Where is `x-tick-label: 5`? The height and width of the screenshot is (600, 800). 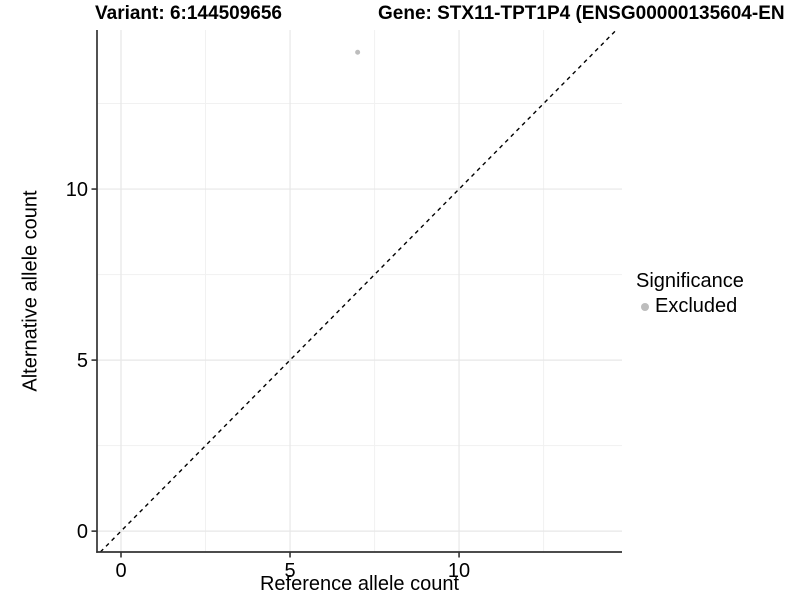
x-tick-label: 5 is located at coordinates (289, 571).